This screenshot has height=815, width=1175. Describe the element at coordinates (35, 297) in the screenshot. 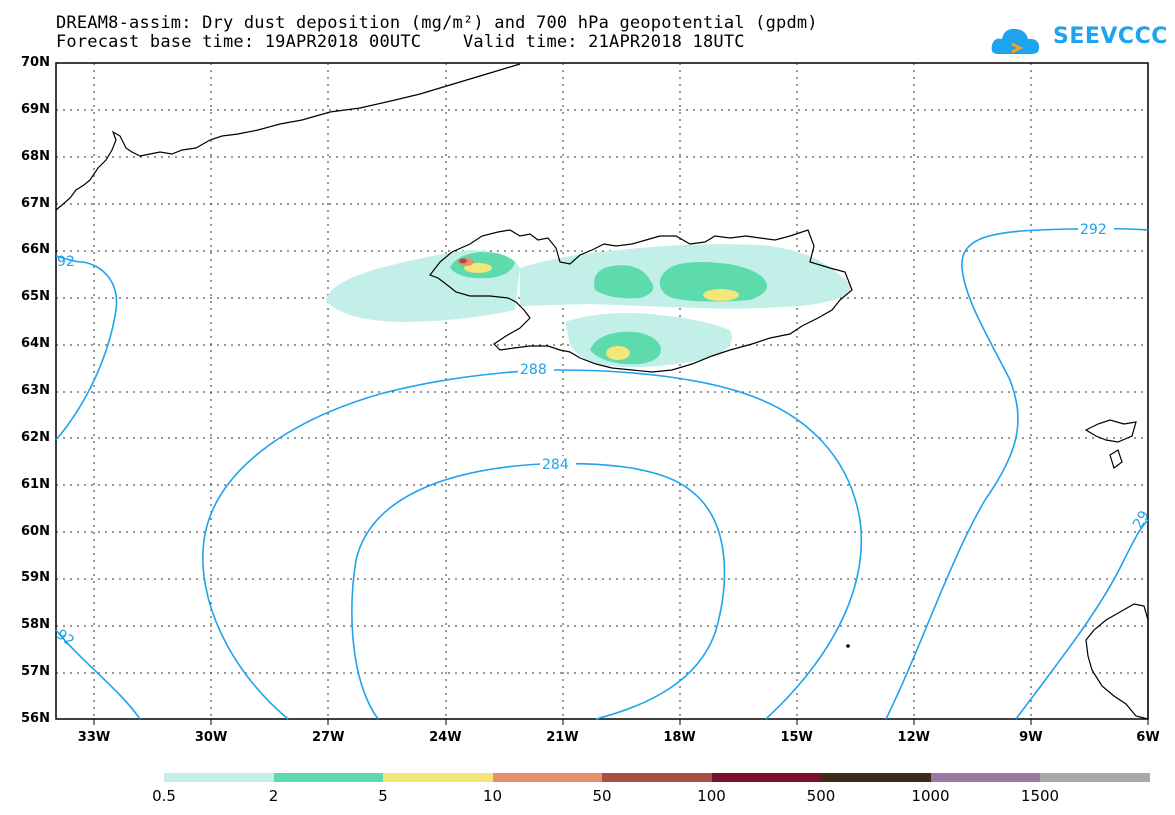

I see `lat-label: 65N` at that location.